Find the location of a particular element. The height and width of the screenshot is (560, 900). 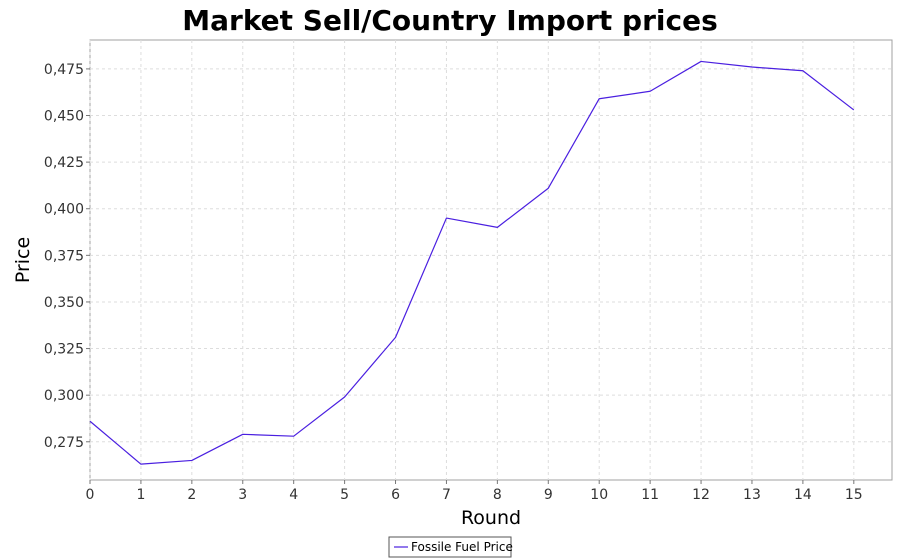

y-tick-label: 0,350 is located at coordinates (64, 303).